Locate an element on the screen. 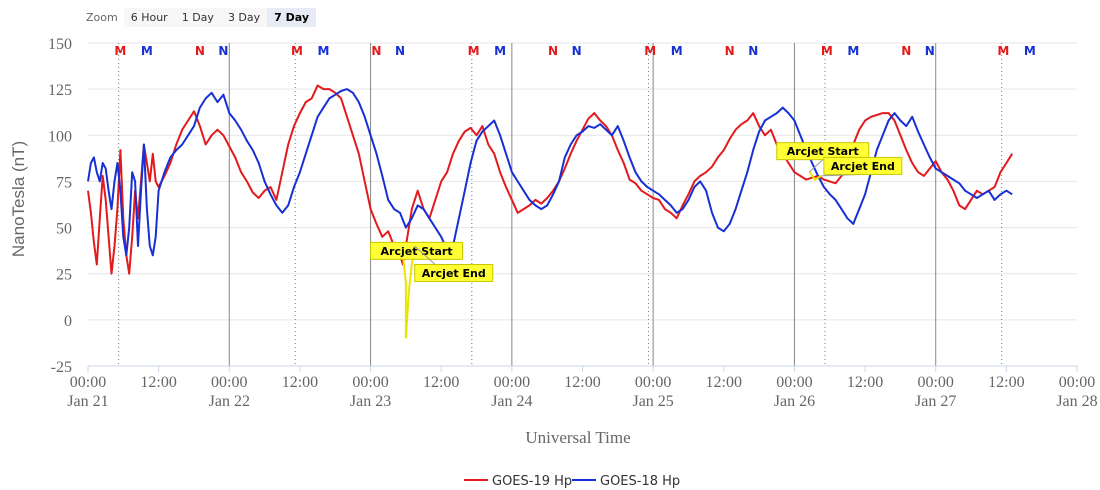 Image resolution: width=1100 pixels, height=490 pixels. x-tick-date-label: Jan 25 is located at coordinates (652, 401).